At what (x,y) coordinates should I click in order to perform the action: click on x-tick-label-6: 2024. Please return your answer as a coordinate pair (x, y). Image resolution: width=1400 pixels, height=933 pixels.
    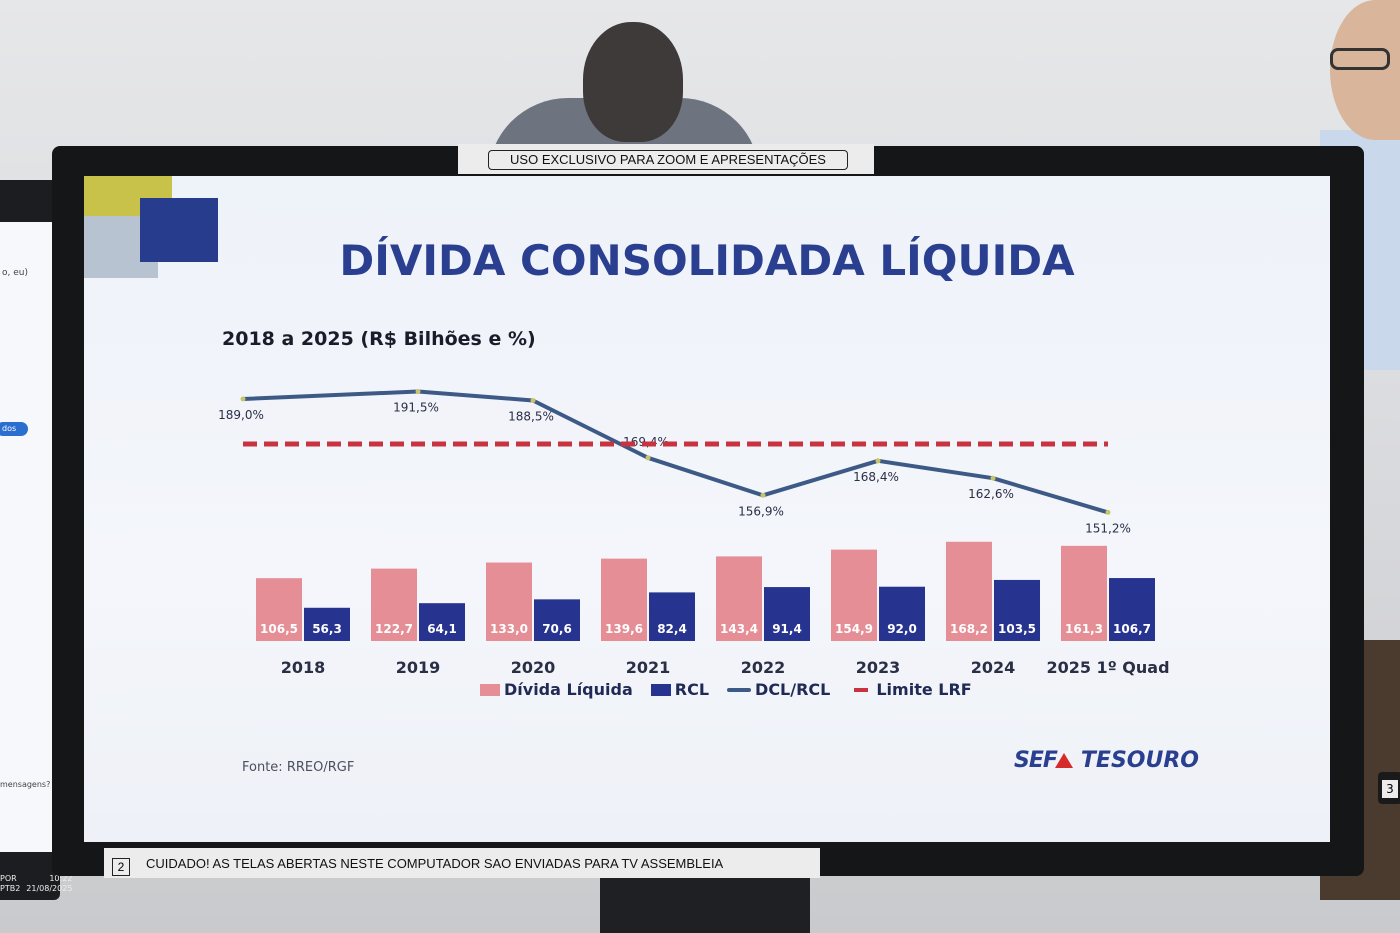
    Looking at the image, I should click on (993, 667).